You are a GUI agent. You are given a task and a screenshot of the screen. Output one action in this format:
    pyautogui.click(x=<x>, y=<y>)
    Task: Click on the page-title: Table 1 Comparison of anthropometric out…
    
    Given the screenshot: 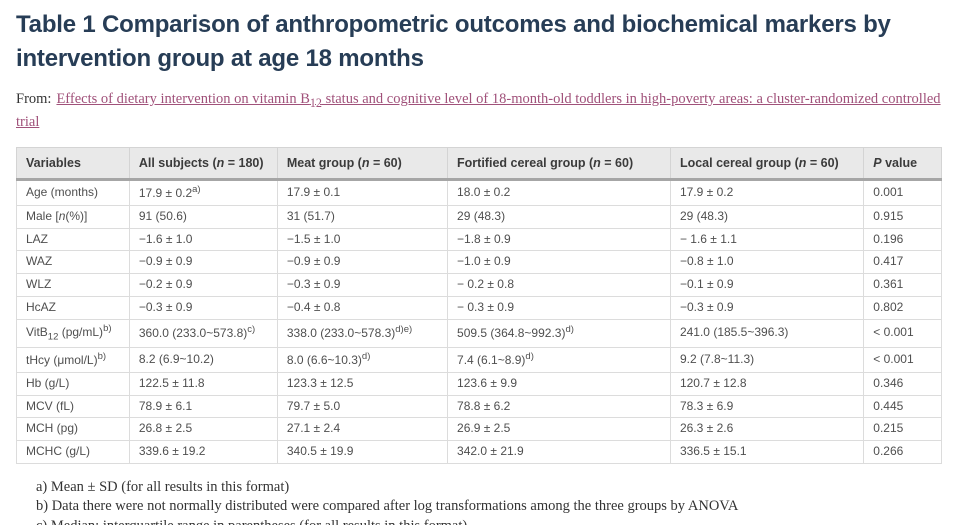 What is the action you would take?
    pyautogui.click(x=453, y=42)
    